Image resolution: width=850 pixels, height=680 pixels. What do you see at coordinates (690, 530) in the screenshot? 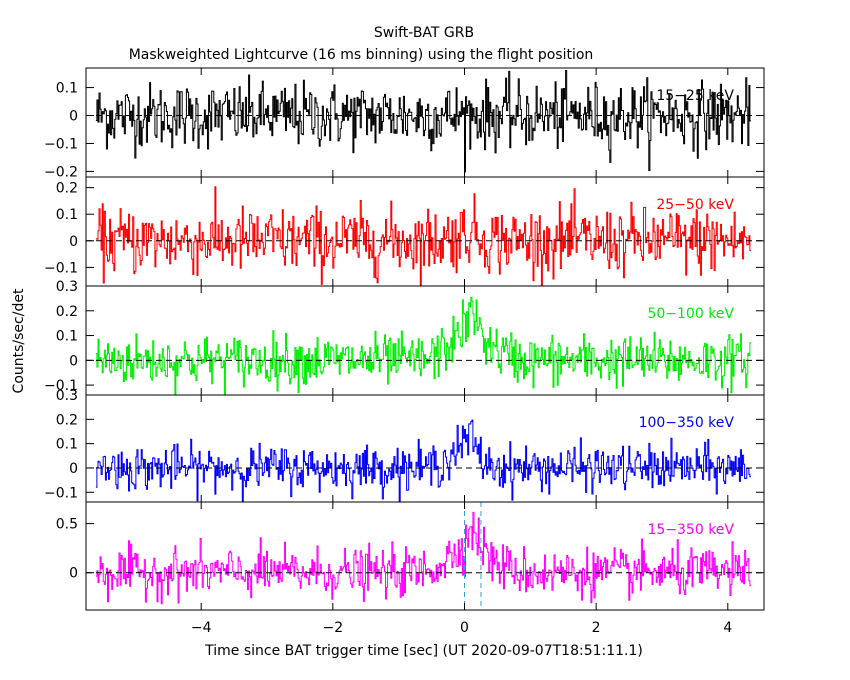
I see `band-label-5: 15−350 keV` at bounding box center [690, 530].